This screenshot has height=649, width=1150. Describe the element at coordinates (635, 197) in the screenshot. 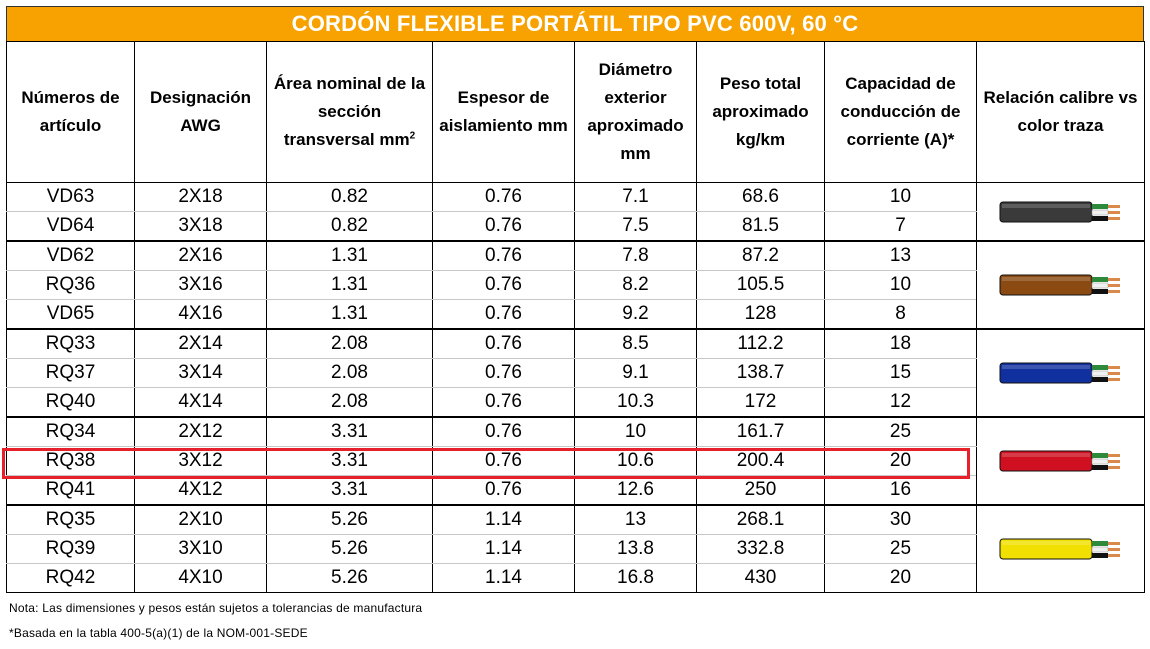

I see `cell-diametro: 7.1` at that location.